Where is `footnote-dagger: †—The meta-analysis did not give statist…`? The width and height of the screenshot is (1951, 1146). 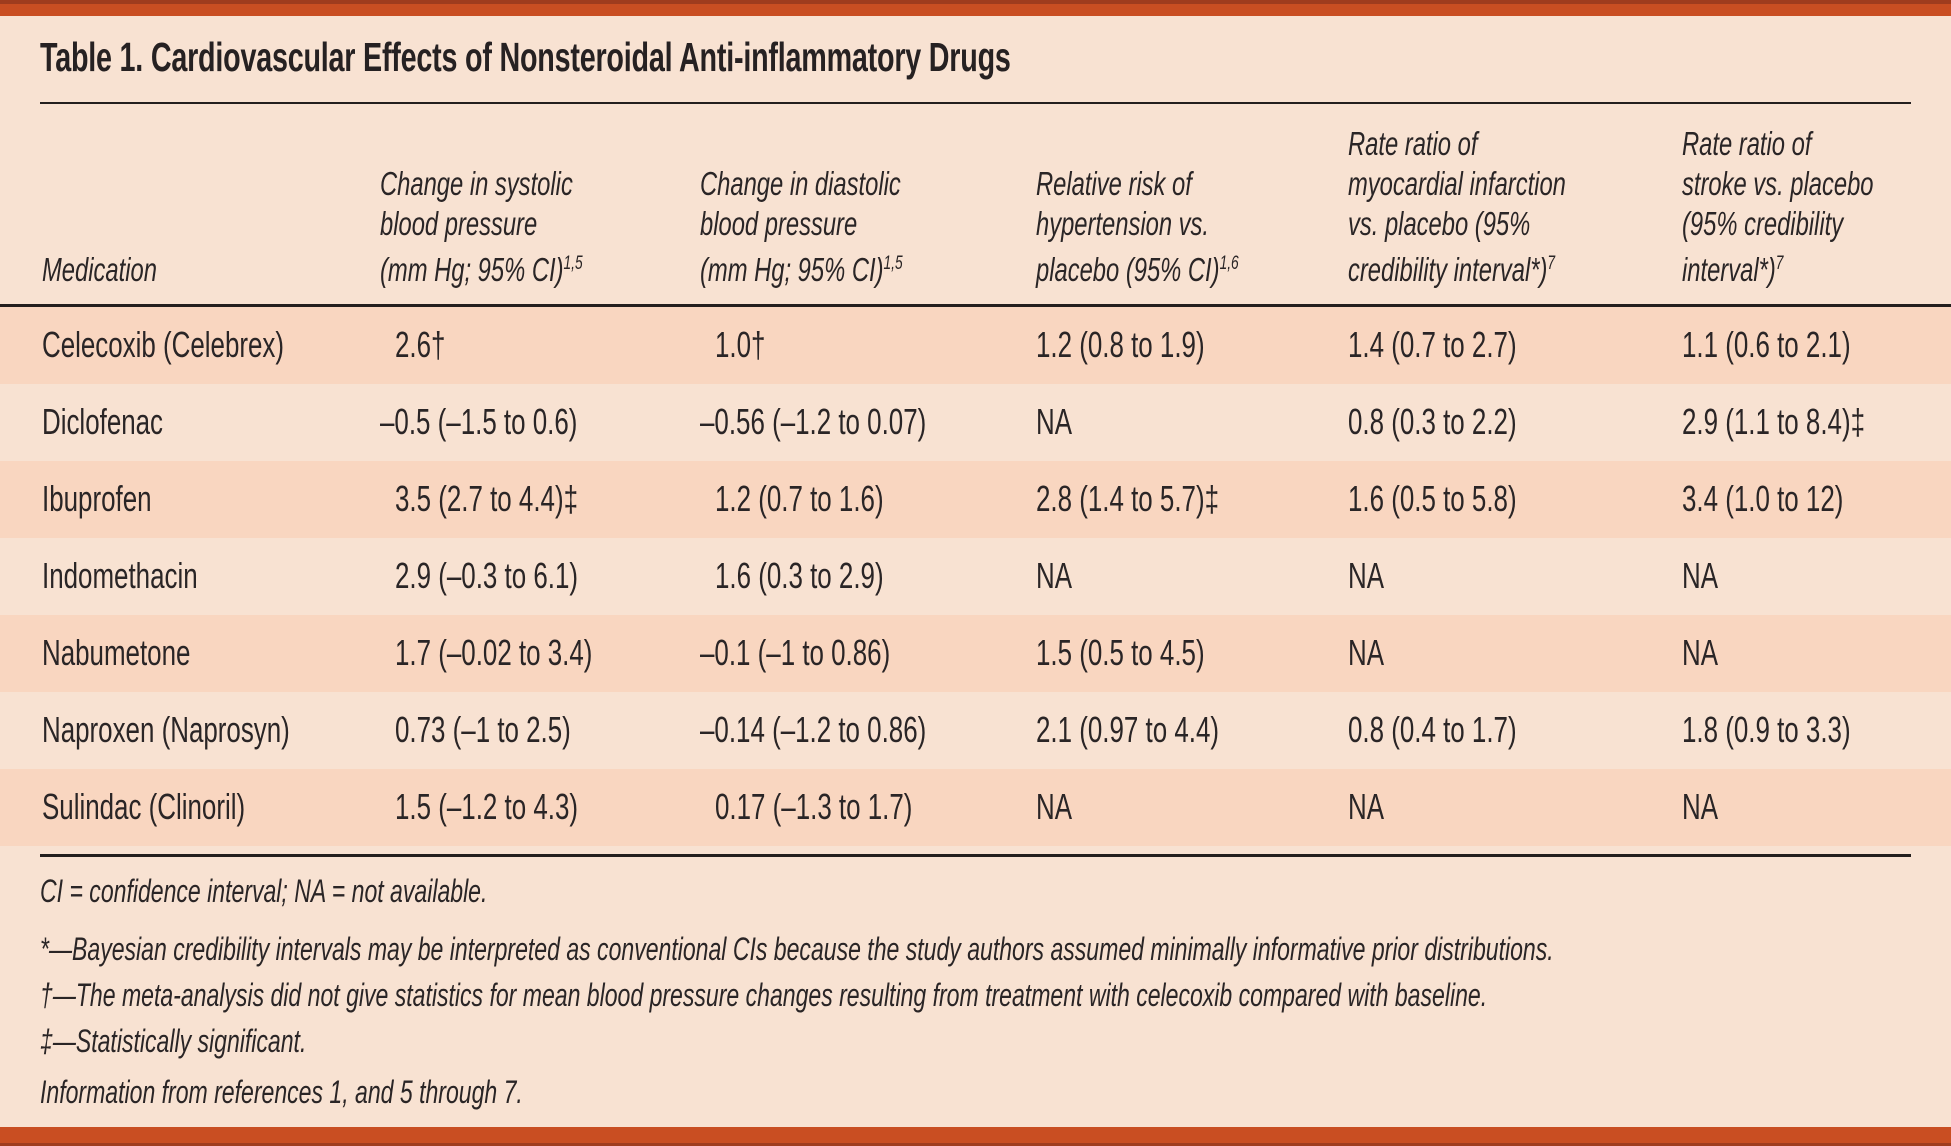 footnote-dagger: †—The meta-analysis did not give statist… is located at coordinates (764, 994).